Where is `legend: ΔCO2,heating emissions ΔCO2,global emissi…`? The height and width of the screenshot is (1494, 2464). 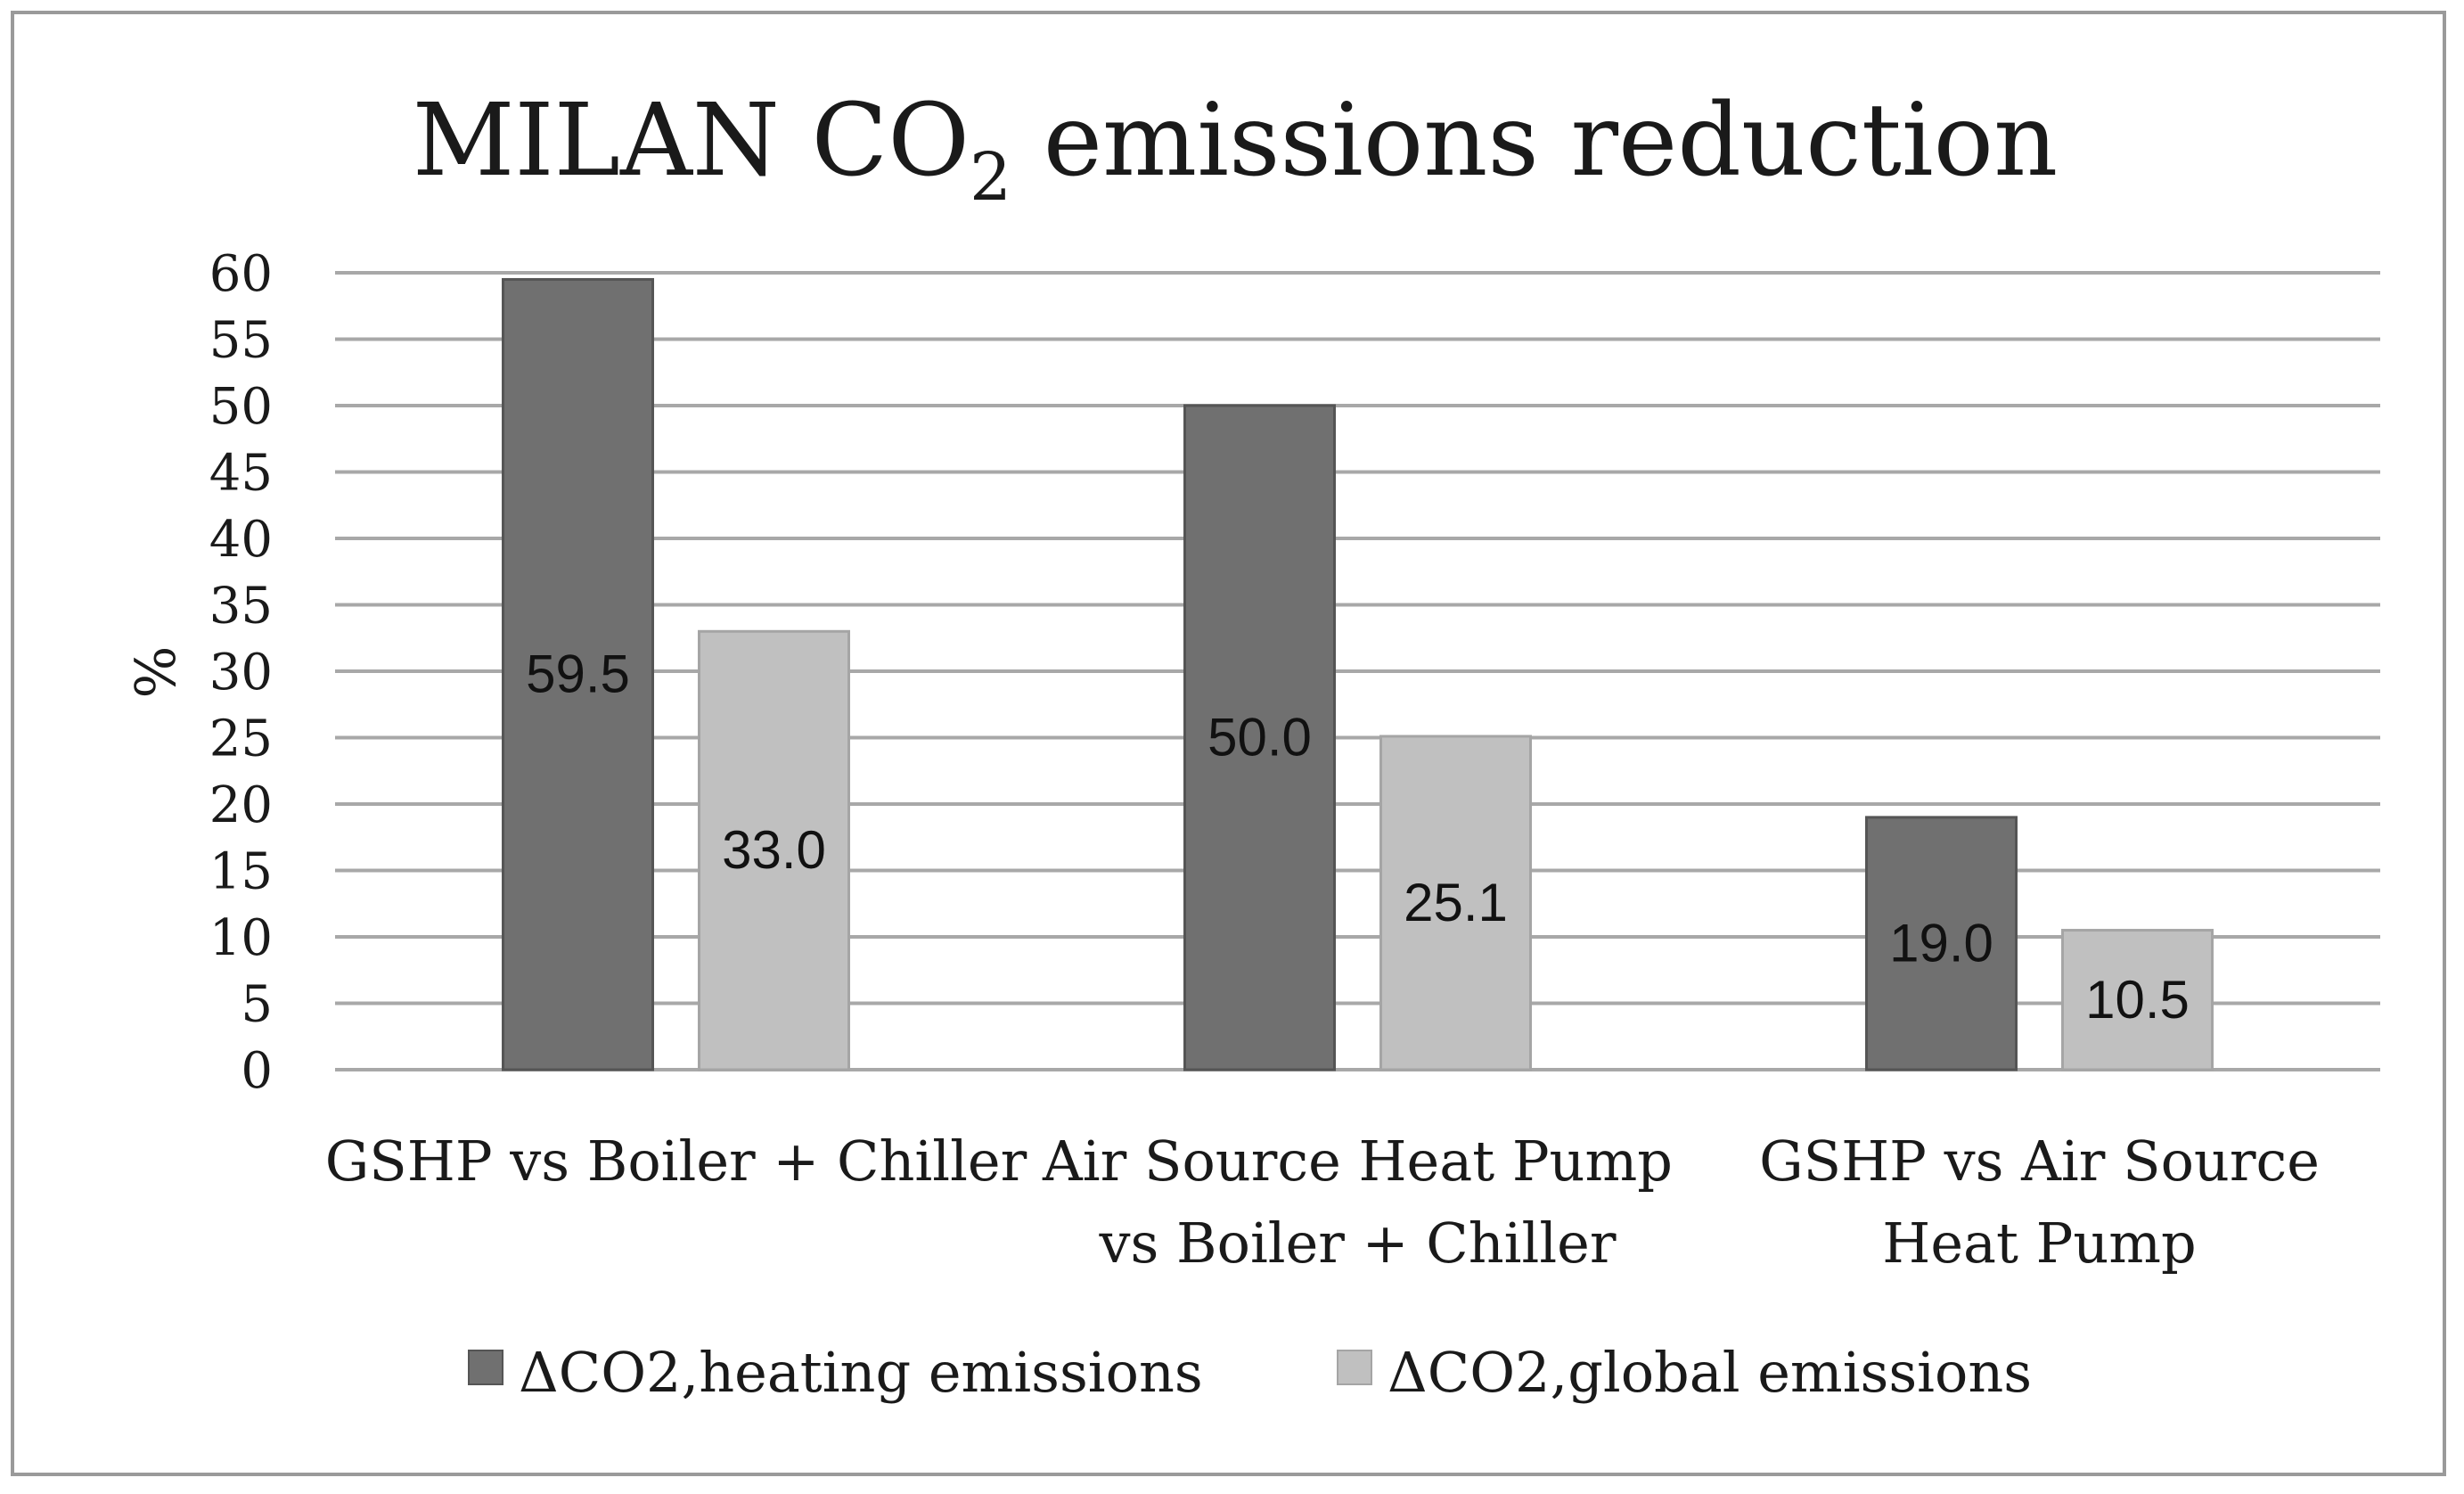 legend: ΔCO2,heating emissions ΔCO2,global emissi… is located at coordinates (1250, 1372).